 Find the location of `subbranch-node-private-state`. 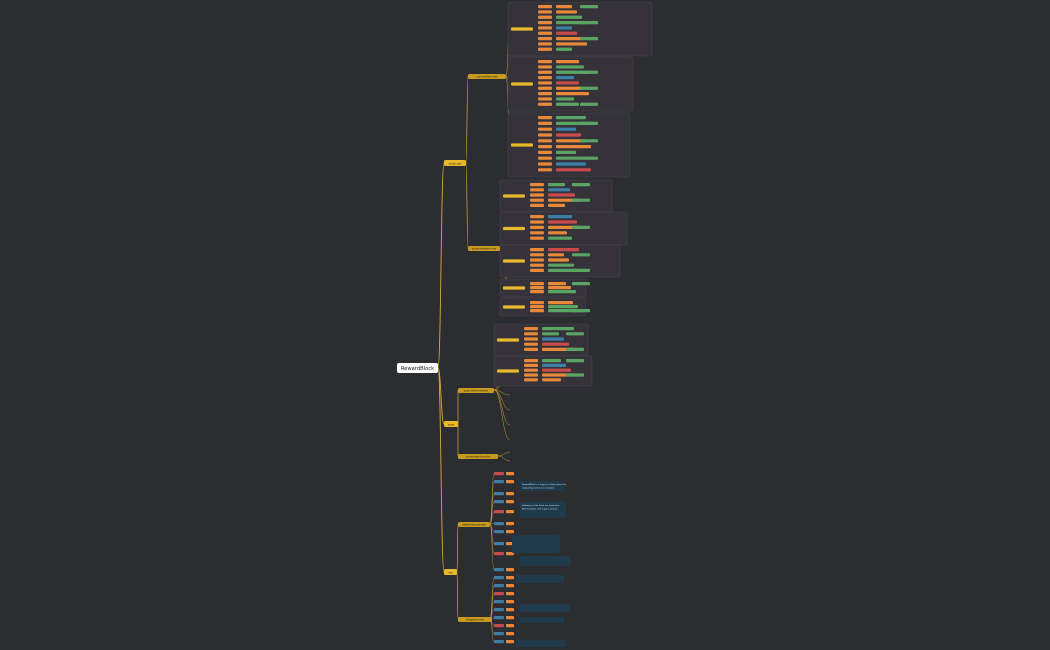

subbranch-node-private-state is located at coordinates (478, 456).